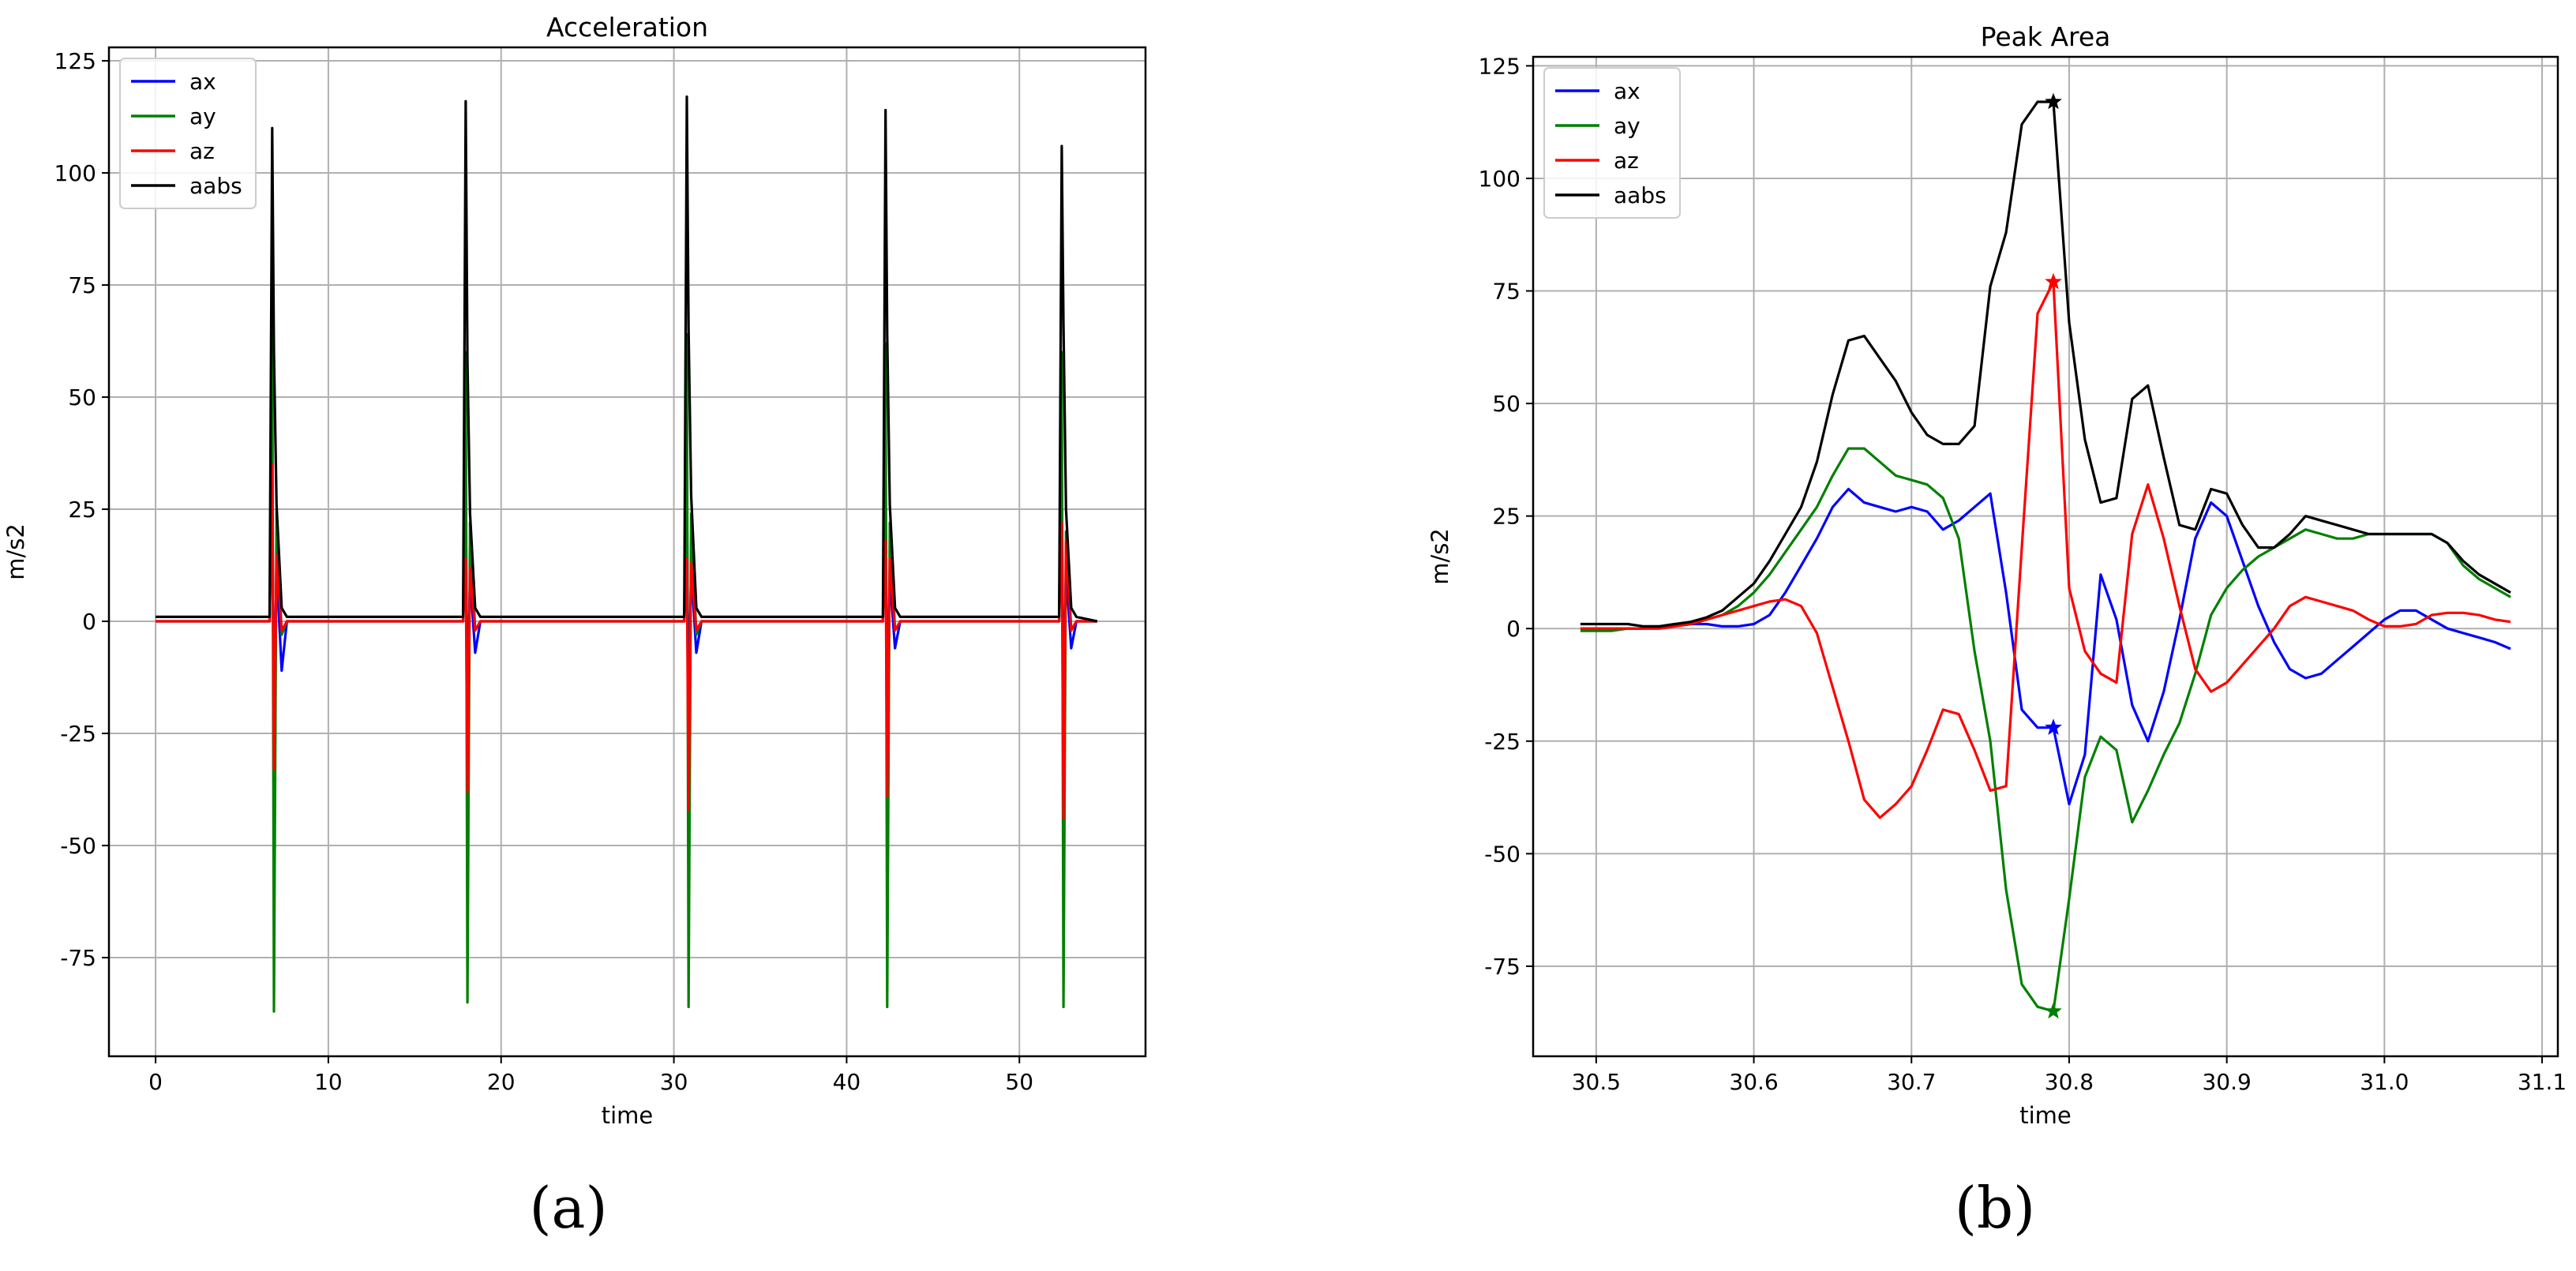  I want to click on panel-label-a: (a), so click(568, 1208).